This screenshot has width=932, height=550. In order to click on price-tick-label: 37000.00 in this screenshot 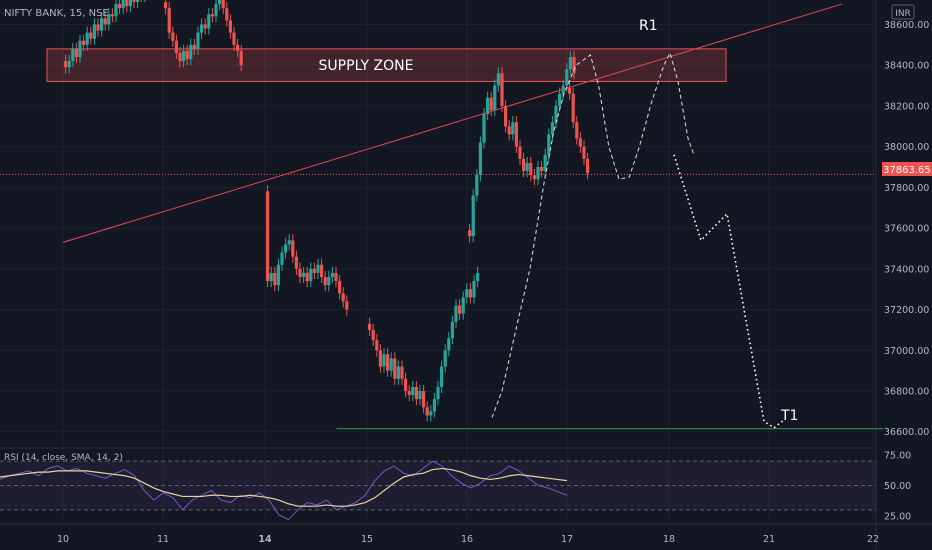, I will do `click(906, 351)`.